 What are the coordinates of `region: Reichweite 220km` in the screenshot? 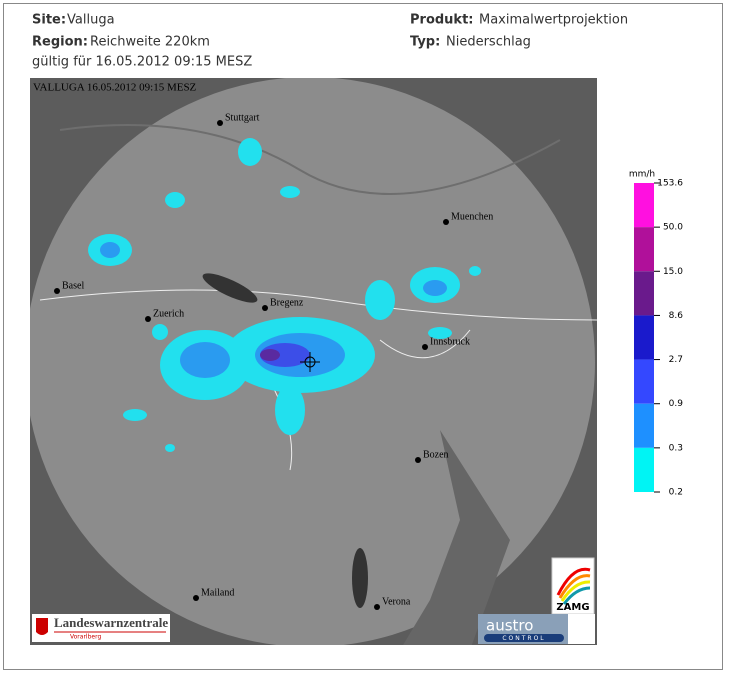 It's located at (150, 42).